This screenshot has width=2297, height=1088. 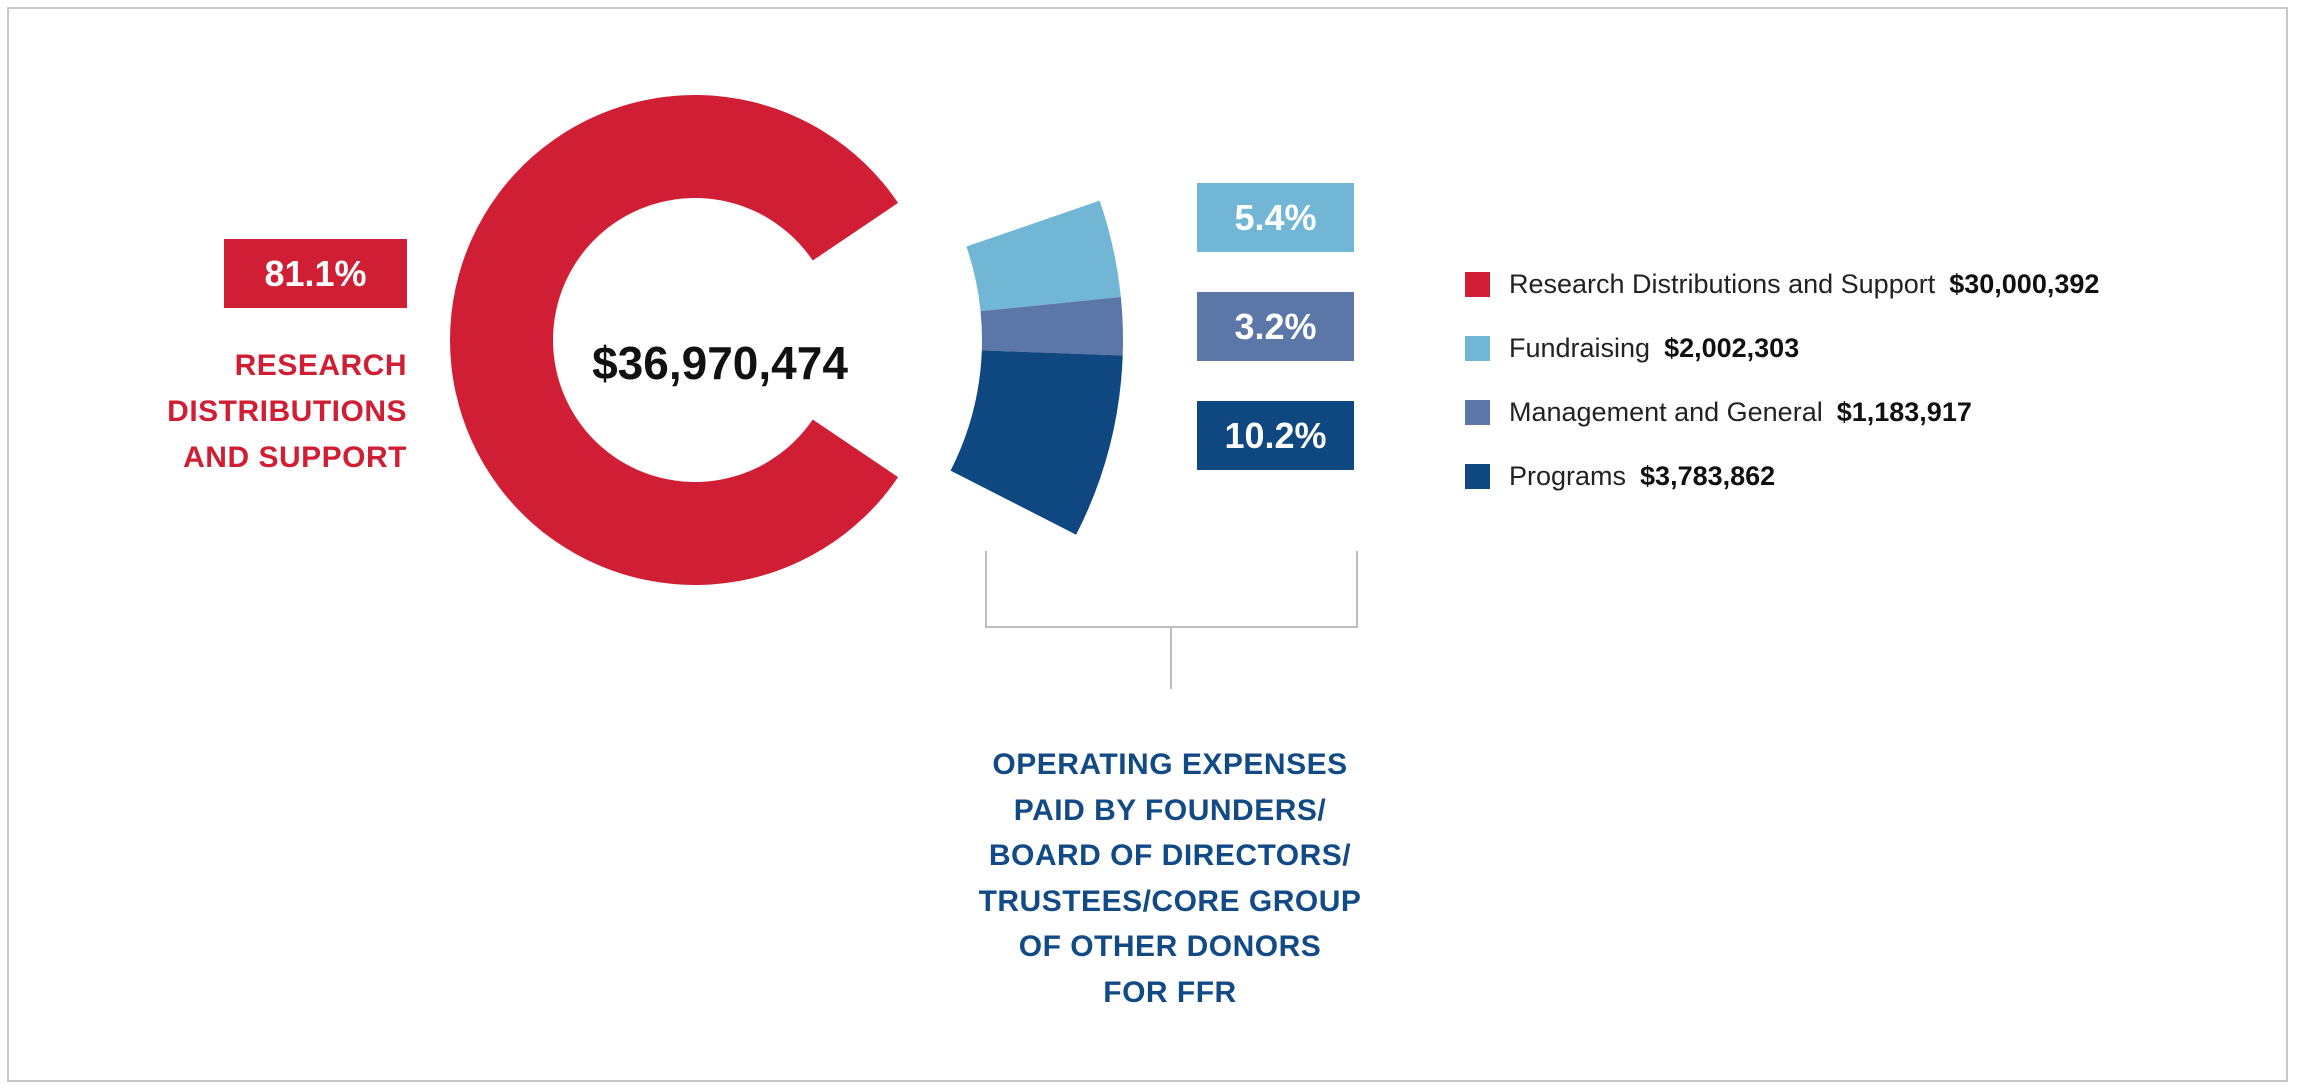 What do you see at coordinates (1275, 326) in the screenshot?
I see `percent-label-management: 3.2%` at bounding box center [1275, 326].